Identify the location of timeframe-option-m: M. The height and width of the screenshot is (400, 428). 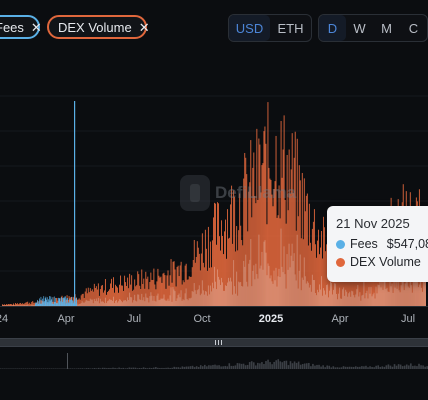
(386, 28).